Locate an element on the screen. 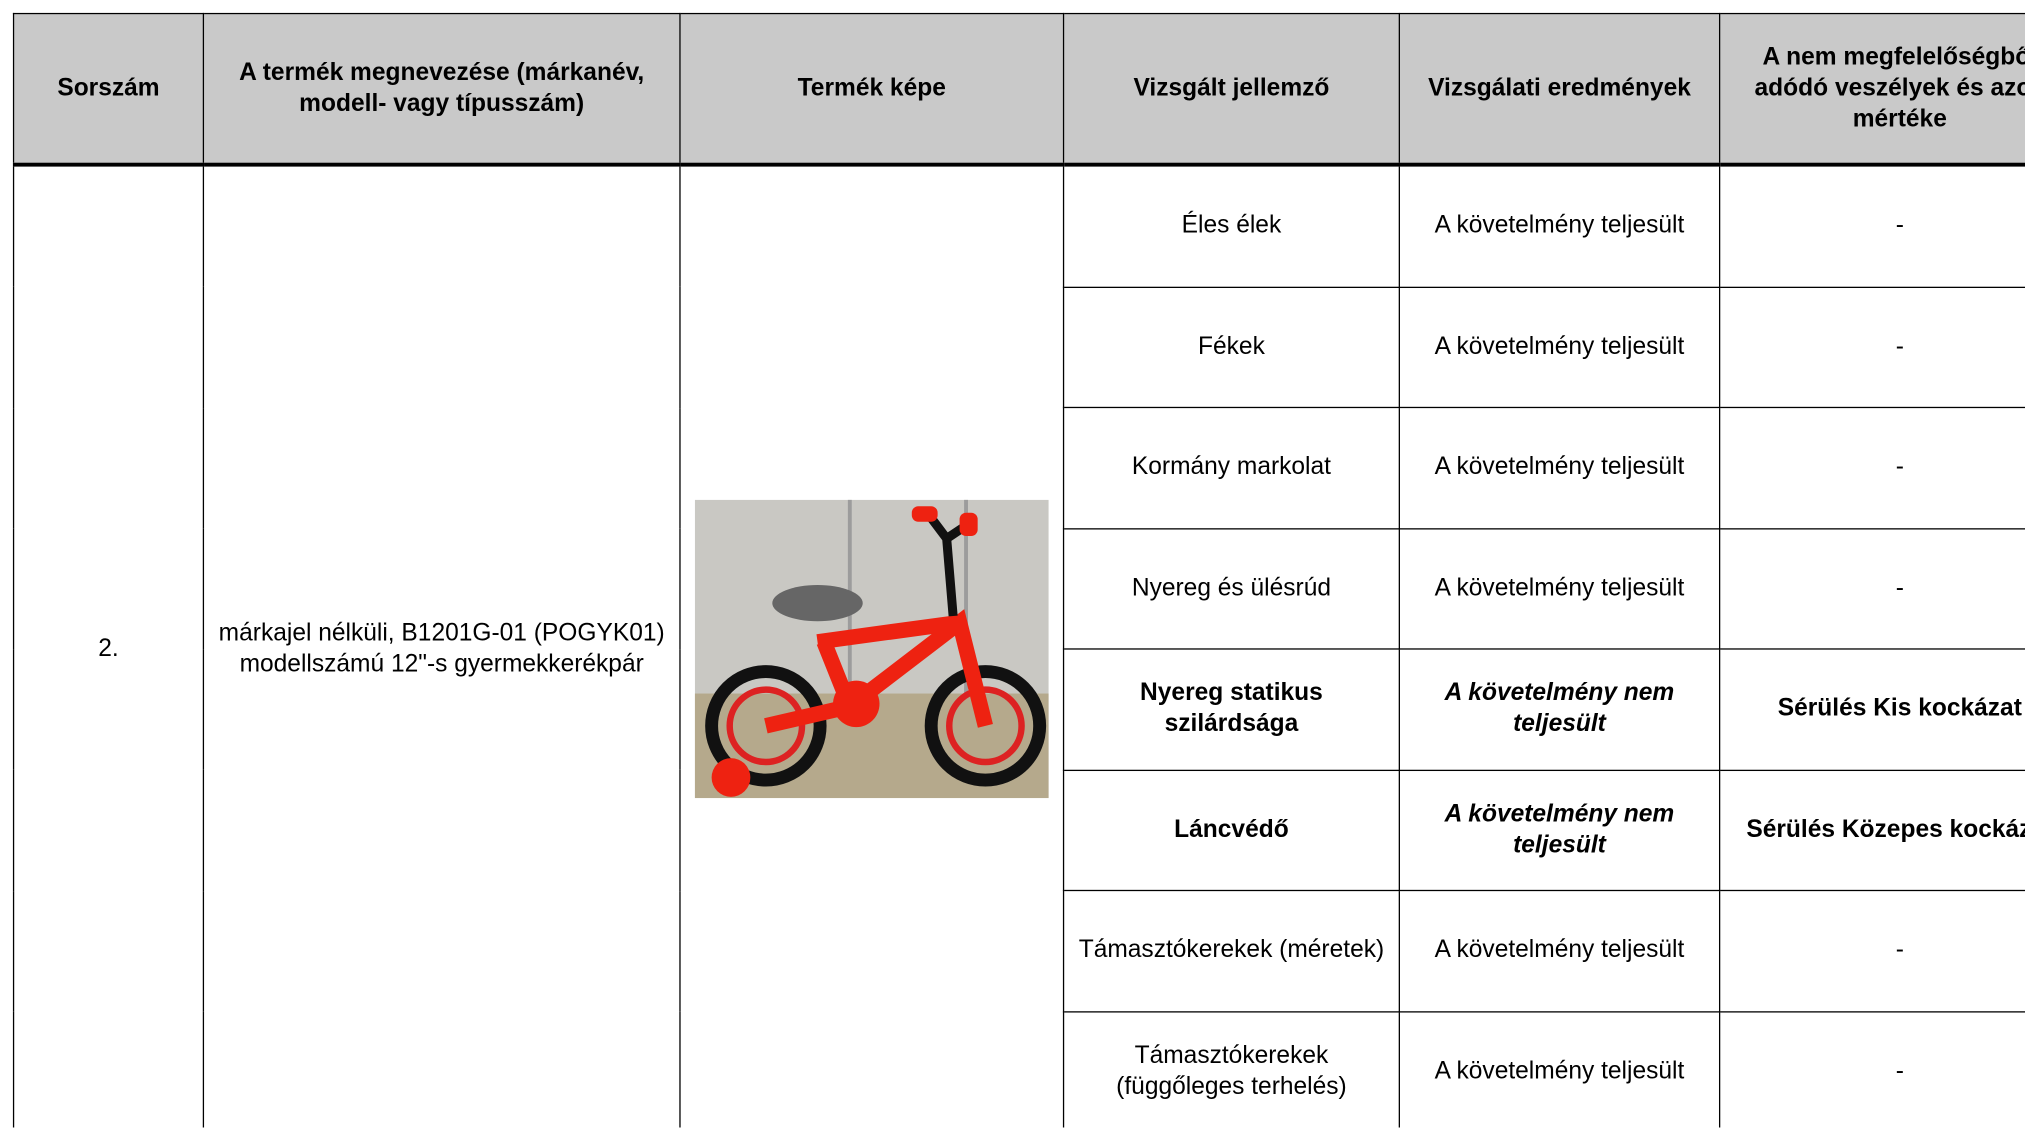 The height and width of the screenshot is (1128, 2025). feature-cell: Kormány markolat is located at coordinates (1231, 467).